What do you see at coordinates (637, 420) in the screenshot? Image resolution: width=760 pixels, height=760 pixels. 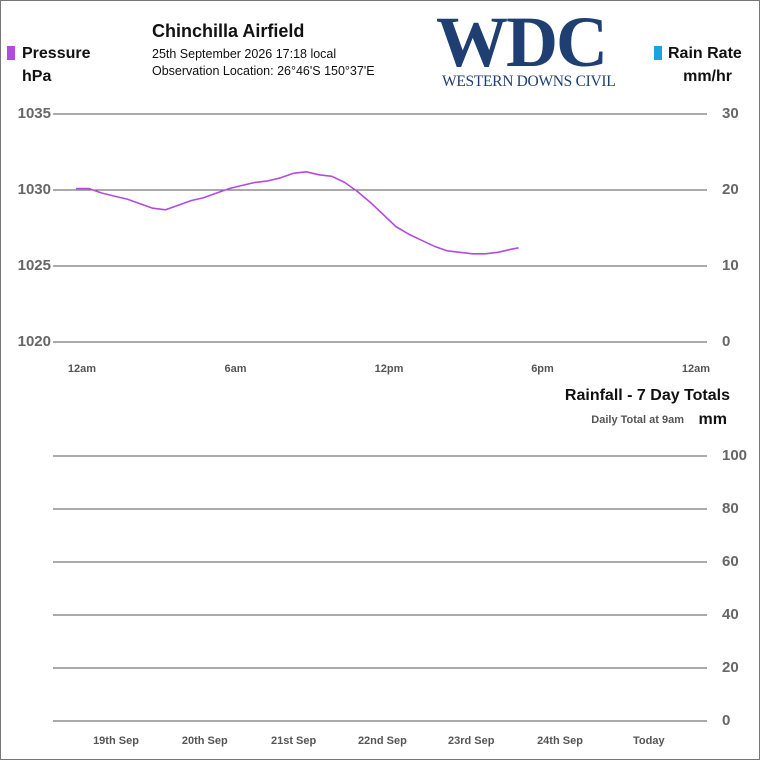 I see `rainfall-note: Daily Total at 9am` at bounding box center [637, 420].